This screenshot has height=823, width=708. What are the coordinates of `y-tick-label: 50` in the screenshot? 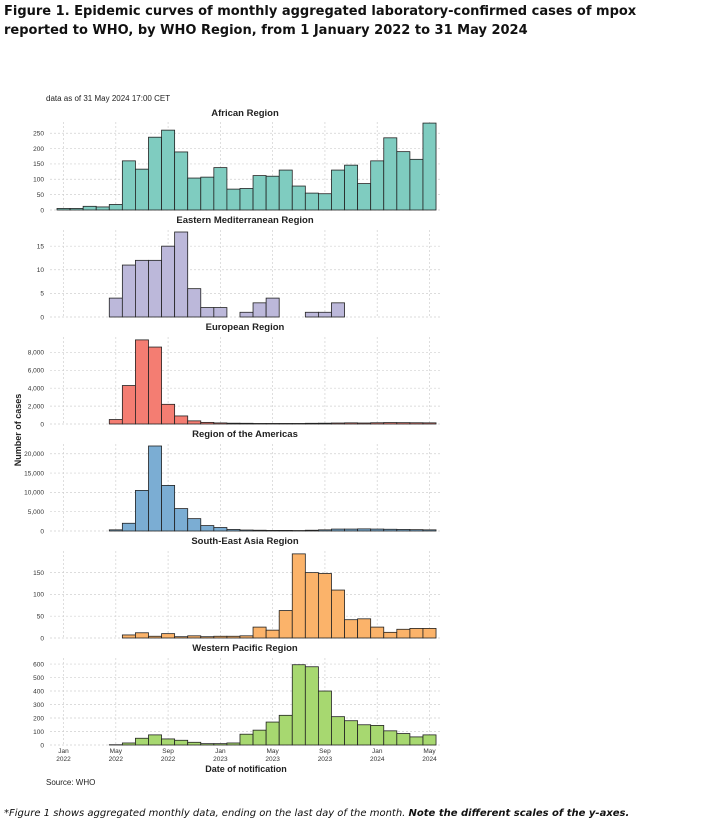 It's located at (41, 617).